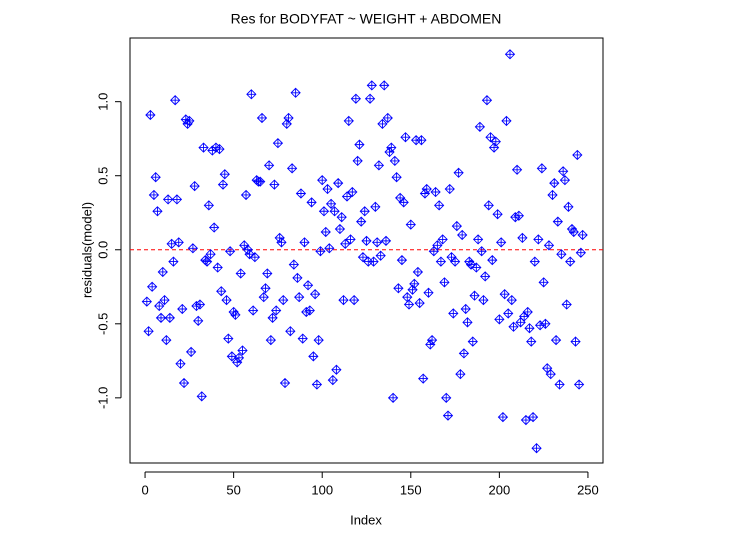  Describe the element at coordinates (366, 19) in the screenshot. I see `chart-title: Res for BODYFAT ~ WEIGHT + ABDOMEN` at that location.